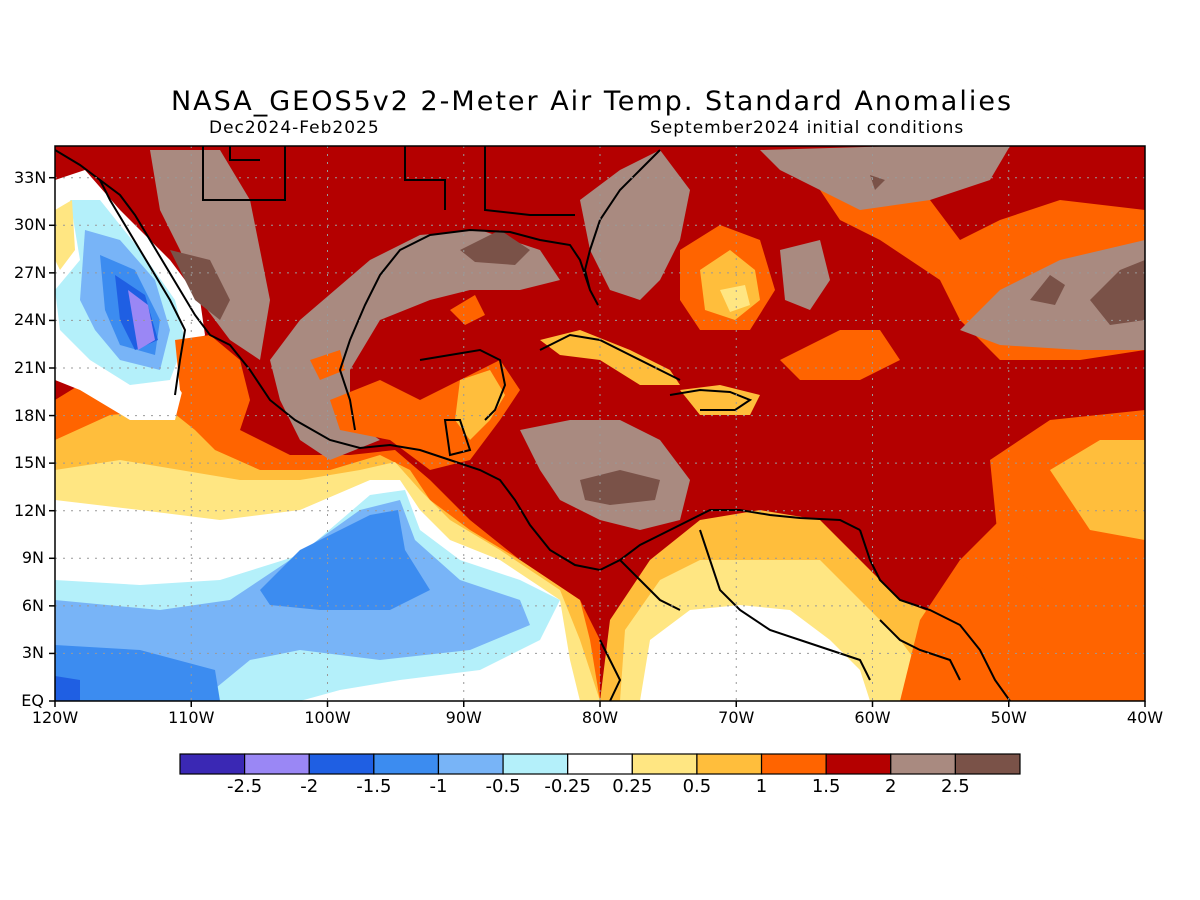  I want to click on colorbar-label: -1.5, so click(374, 786).